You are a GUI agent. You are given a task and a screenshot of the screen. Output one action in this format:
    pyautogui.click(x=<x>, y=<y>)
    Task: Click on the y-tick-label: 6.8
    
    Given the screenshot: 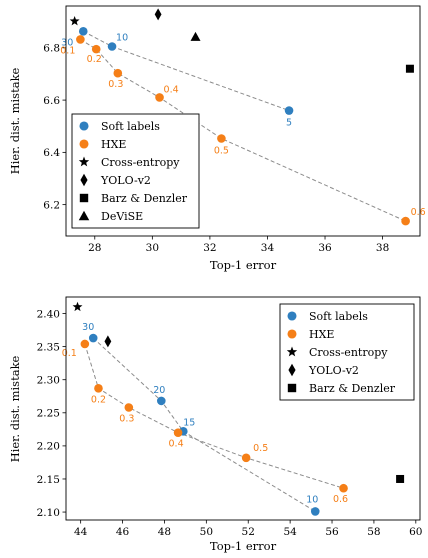 What is the action you would take?
    pyautogui.click(x=51, y=49)
    